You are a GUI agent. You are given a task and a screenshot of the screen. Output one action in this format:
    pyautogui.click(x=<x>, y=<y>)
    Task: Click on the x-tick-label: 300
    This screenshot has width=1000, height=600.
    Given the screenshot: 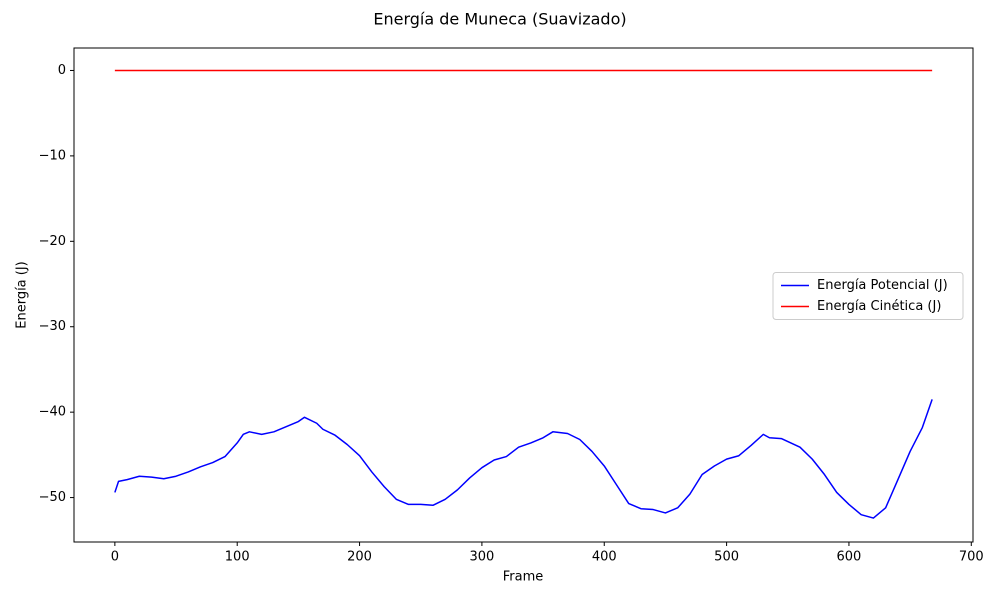 What is the action you would take?
    pyautogui.click(x=481, y=557)
    